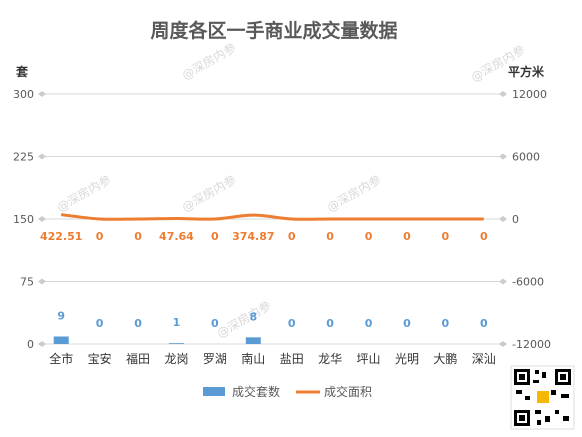 The height and width of the screenshot is (437, 582). I want to click on line-labels: 422.51 0 0 47.64 0 374.87 0 0 0 0 0 0, so click(264, 236).